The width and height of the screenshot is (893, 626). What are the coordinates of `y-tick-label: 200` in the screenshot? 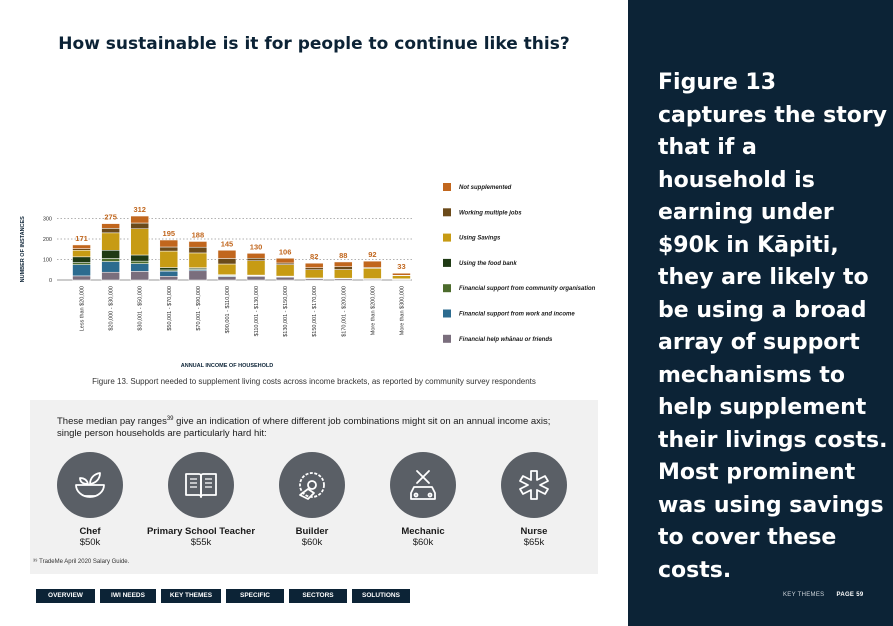 It's located at (47, 240).